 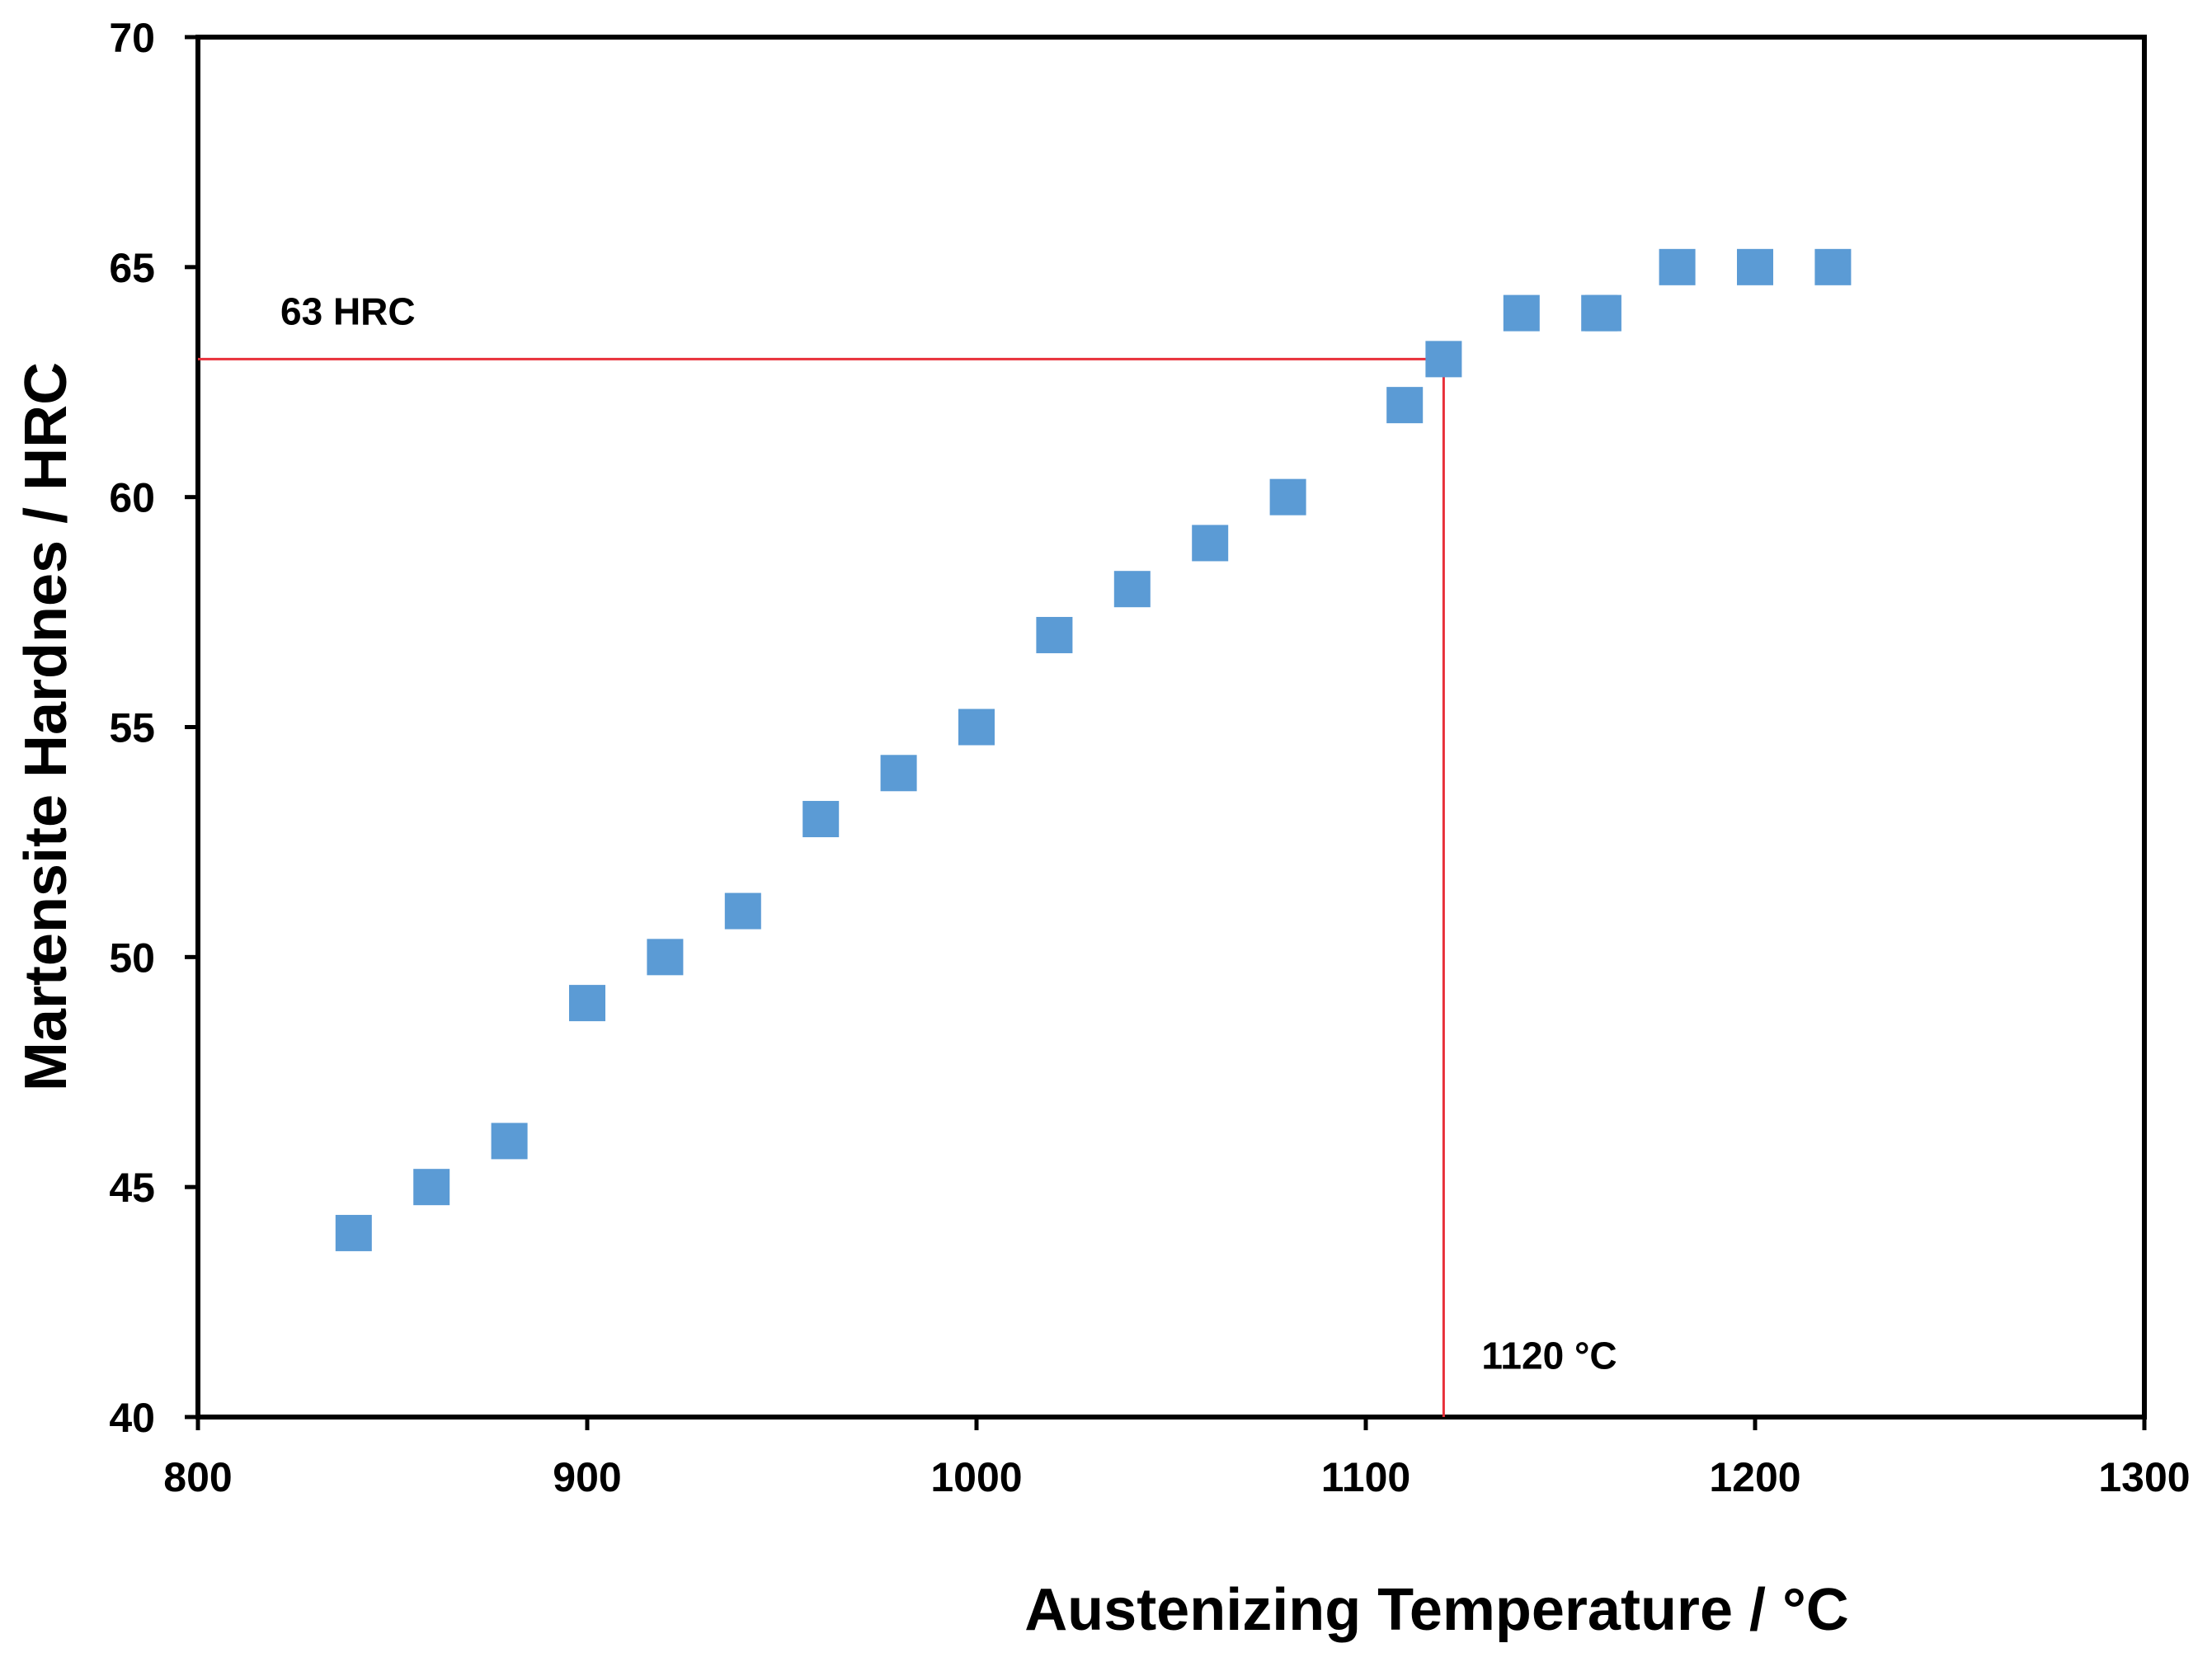 What do you see at coordinates (2144, 1477) in the screenshot?
I see `x-tick-label: 1300` at bounding box center [2144, 1477].